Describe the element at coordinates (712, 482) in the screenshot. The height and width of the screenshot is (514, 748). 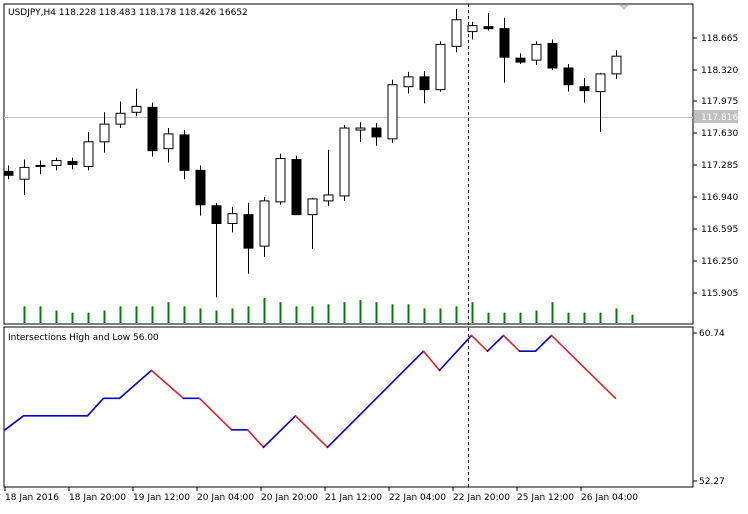
I see `indicator-scale-min: 52.27` at that location.